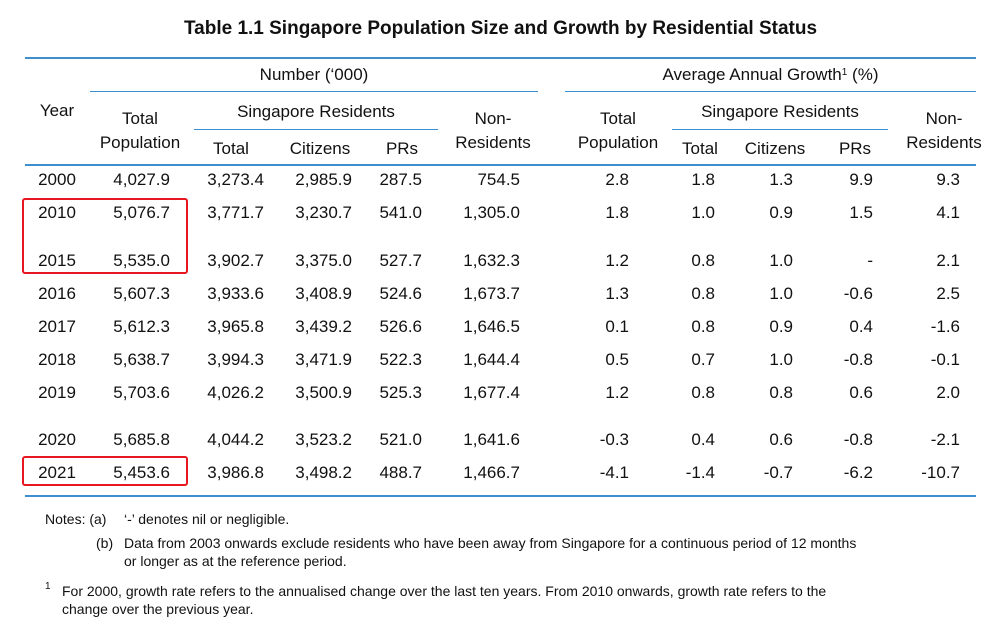 This screenshot has height=632, width=1001. What do you see at coordinates (235, 439) in the screenshot?
I see `cell-res-total: 4,044.2` at bounding box center [235, 439].